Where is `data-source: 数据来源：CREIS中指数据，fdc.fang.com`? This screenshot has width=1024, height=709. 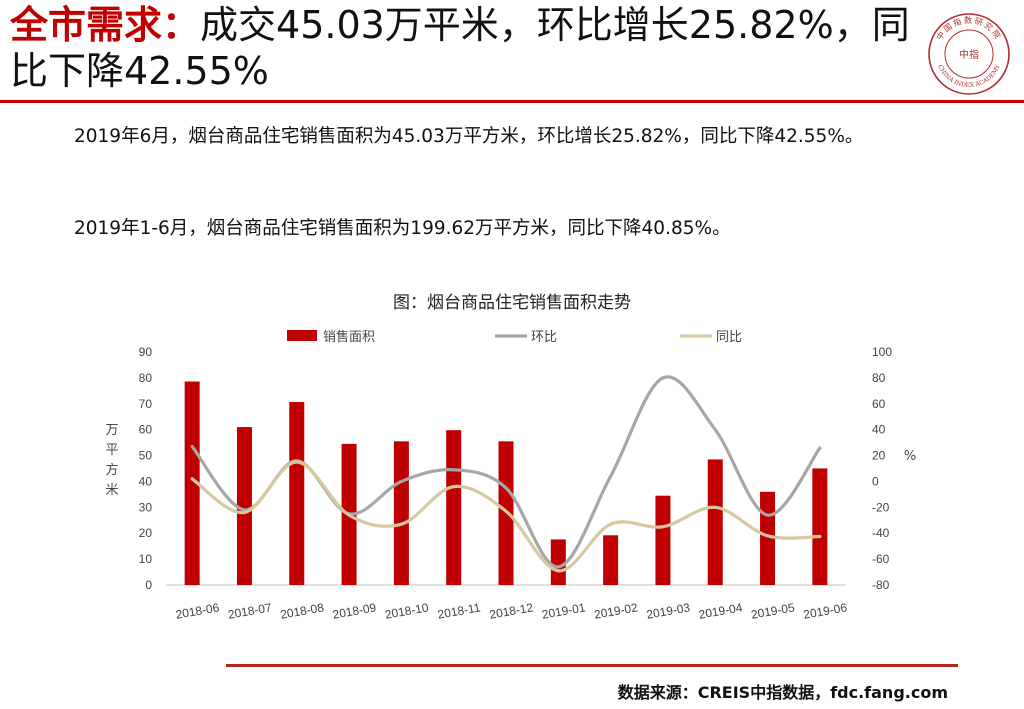
data-source: 数据来源：CREIS中指数据，fdc.fang.com is located at coordinates (782, 692).